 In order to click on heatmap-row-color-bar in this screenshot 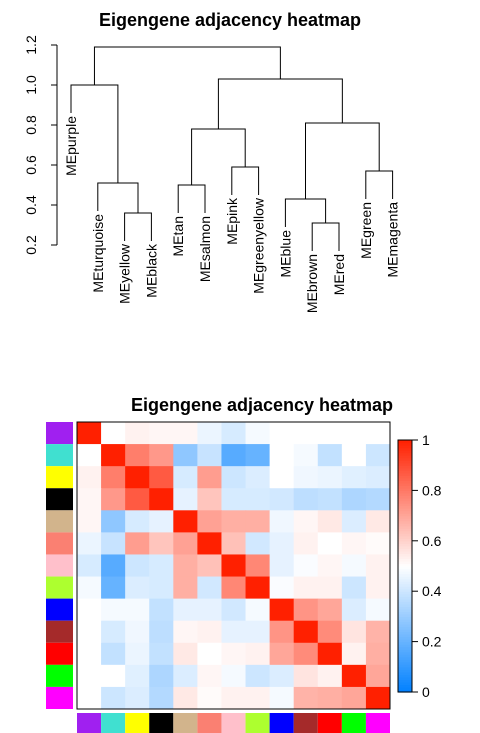, I will do `click(59, 565)`.